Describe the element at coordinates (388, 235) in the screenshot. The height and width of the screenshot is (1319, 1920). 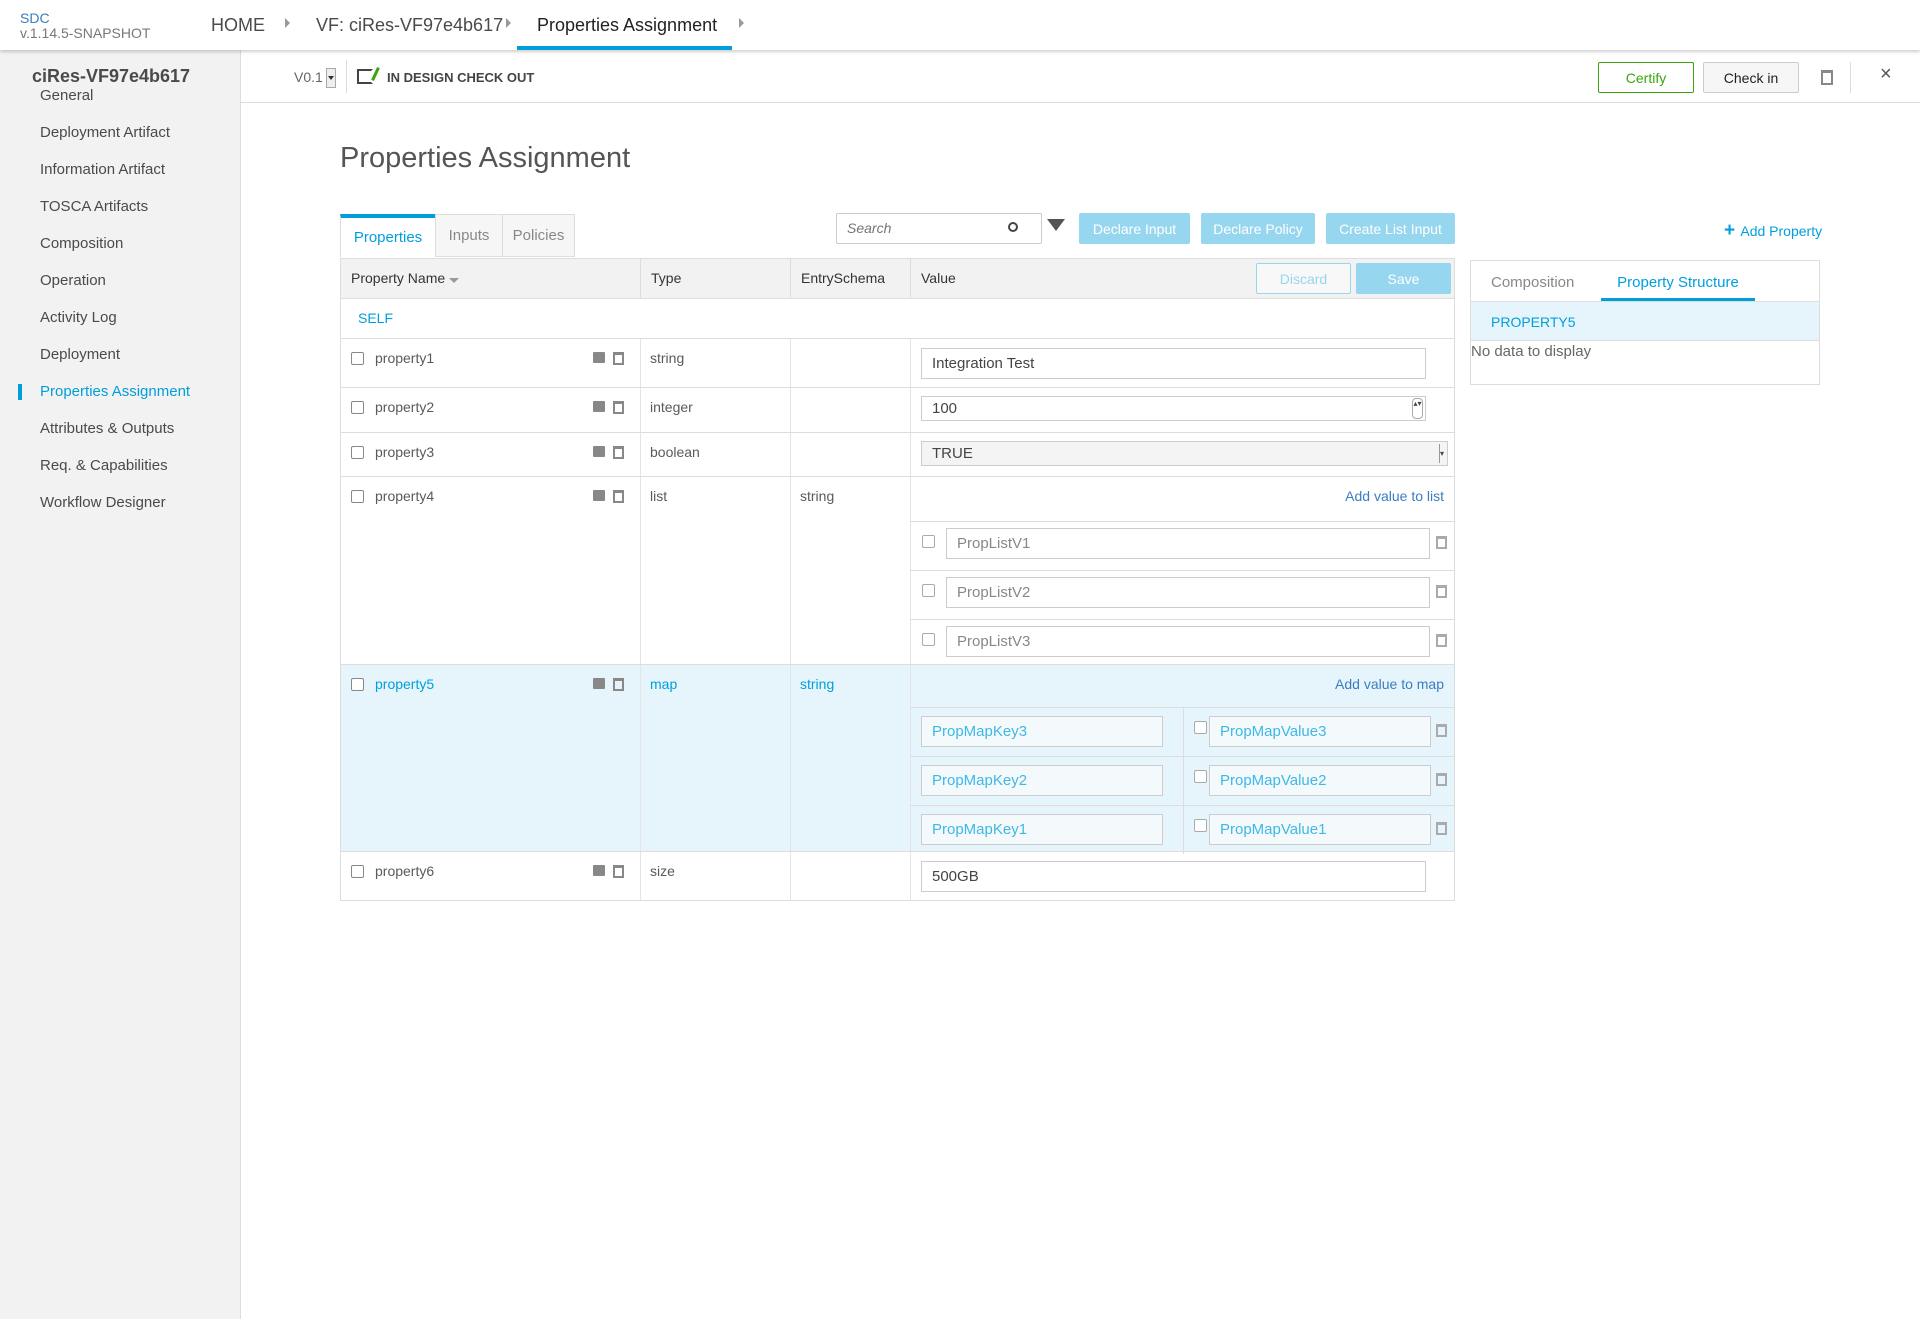
I see `tab-properties: Properties` at that location.